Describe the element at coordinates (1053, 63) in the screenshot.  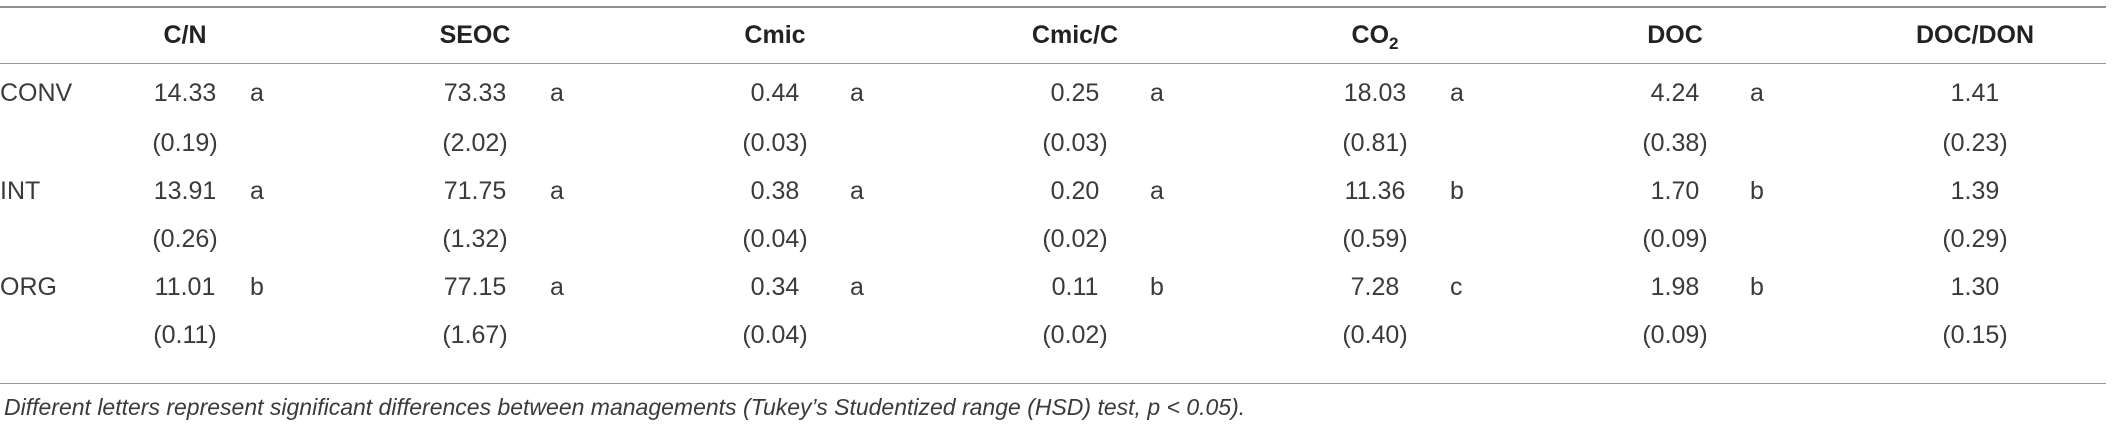
I see `table-header-rule` at that location.